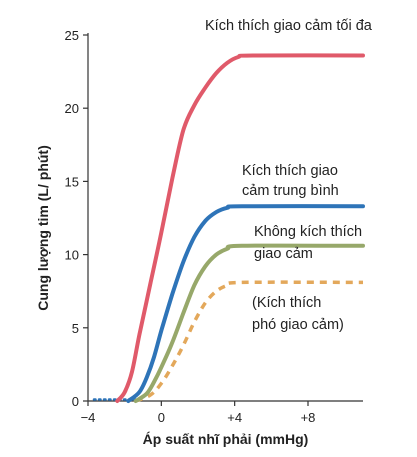 The image size is (417, 457). What do you see at coordinates (290, 191) in the screenshot?
I see `annotation-moderate-sympathetic-line-2: cảm trung bình` at bounding box center [290, 191].